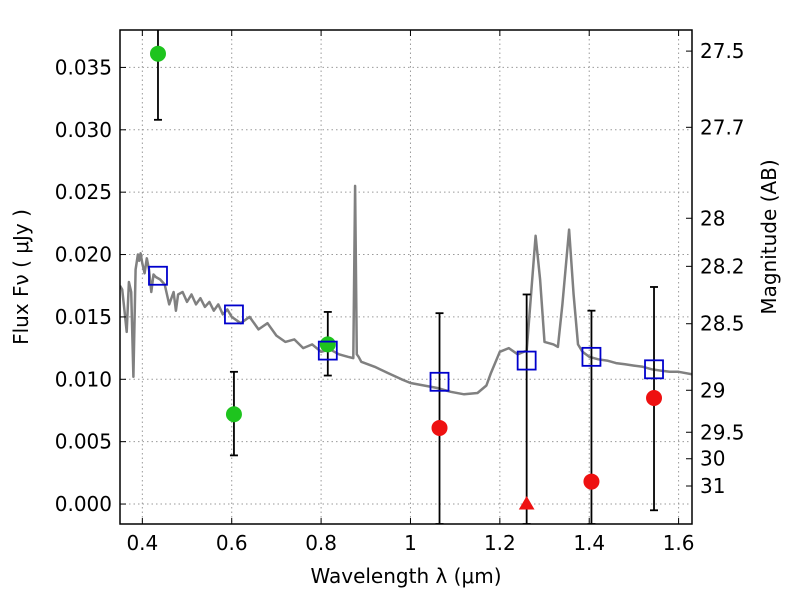  I want to click on y2-tick-label: 28.5, so click(722, 324).